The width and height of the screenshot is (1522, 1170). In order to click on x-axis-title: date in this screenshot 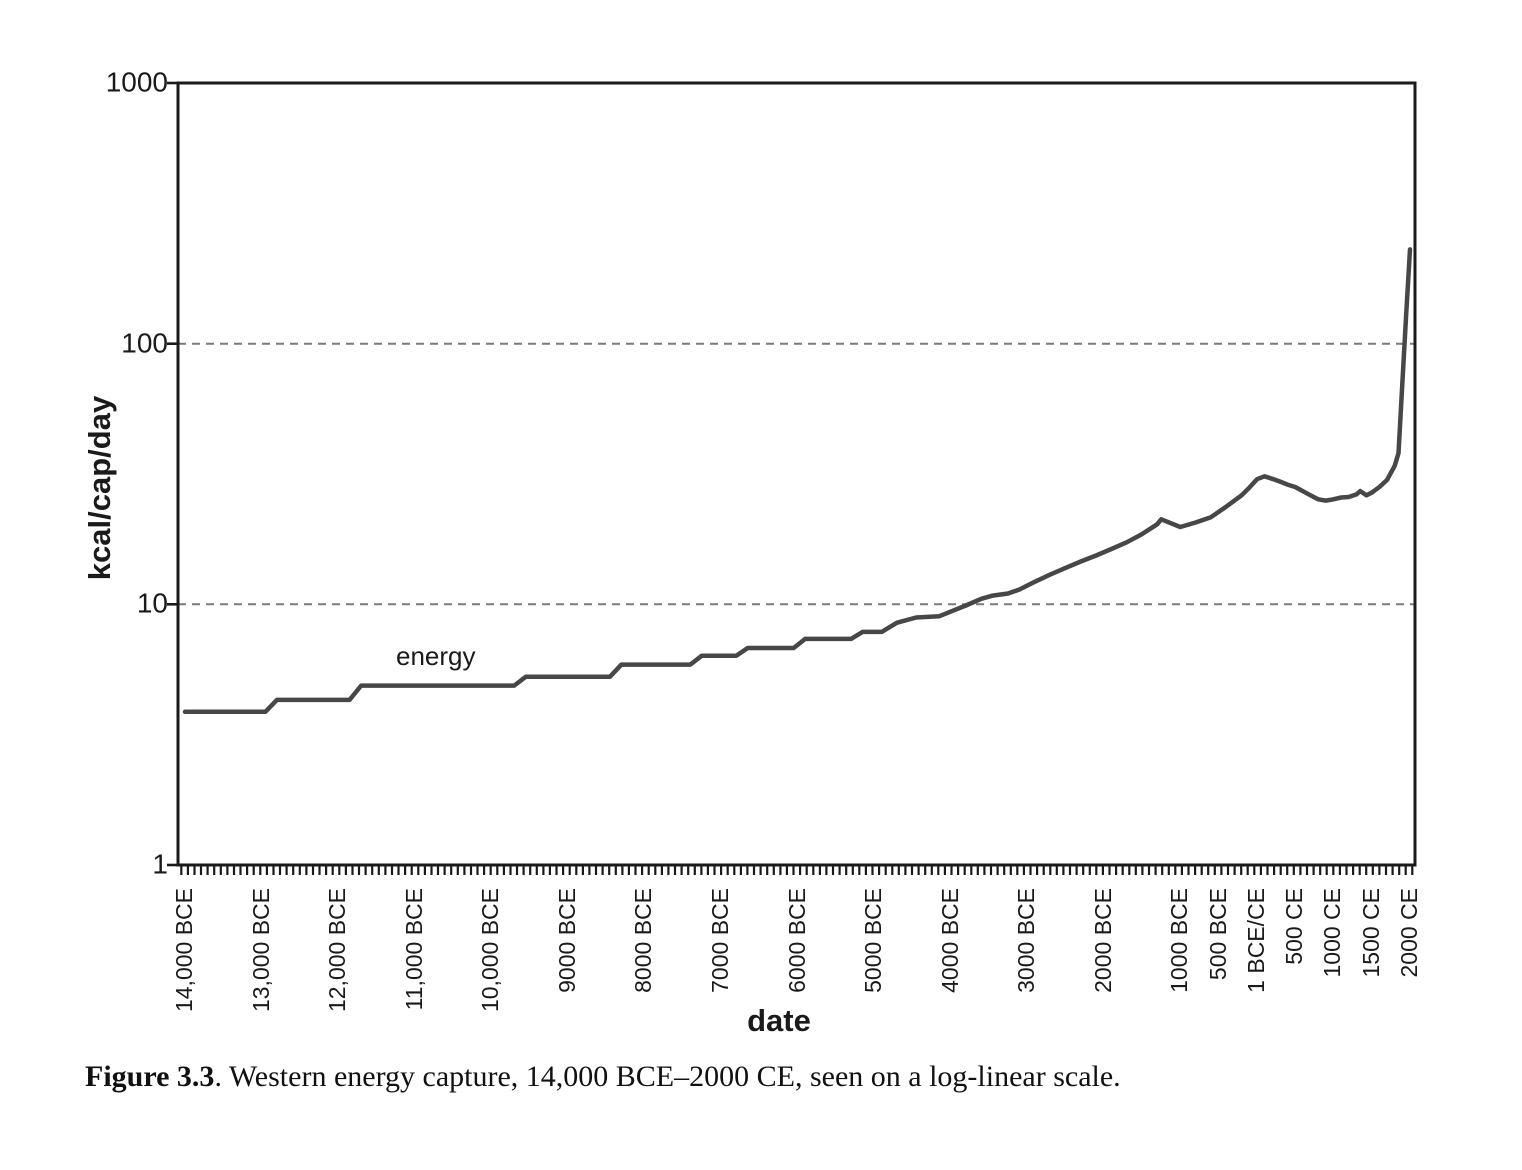, I will do `click(779, 1020)`.